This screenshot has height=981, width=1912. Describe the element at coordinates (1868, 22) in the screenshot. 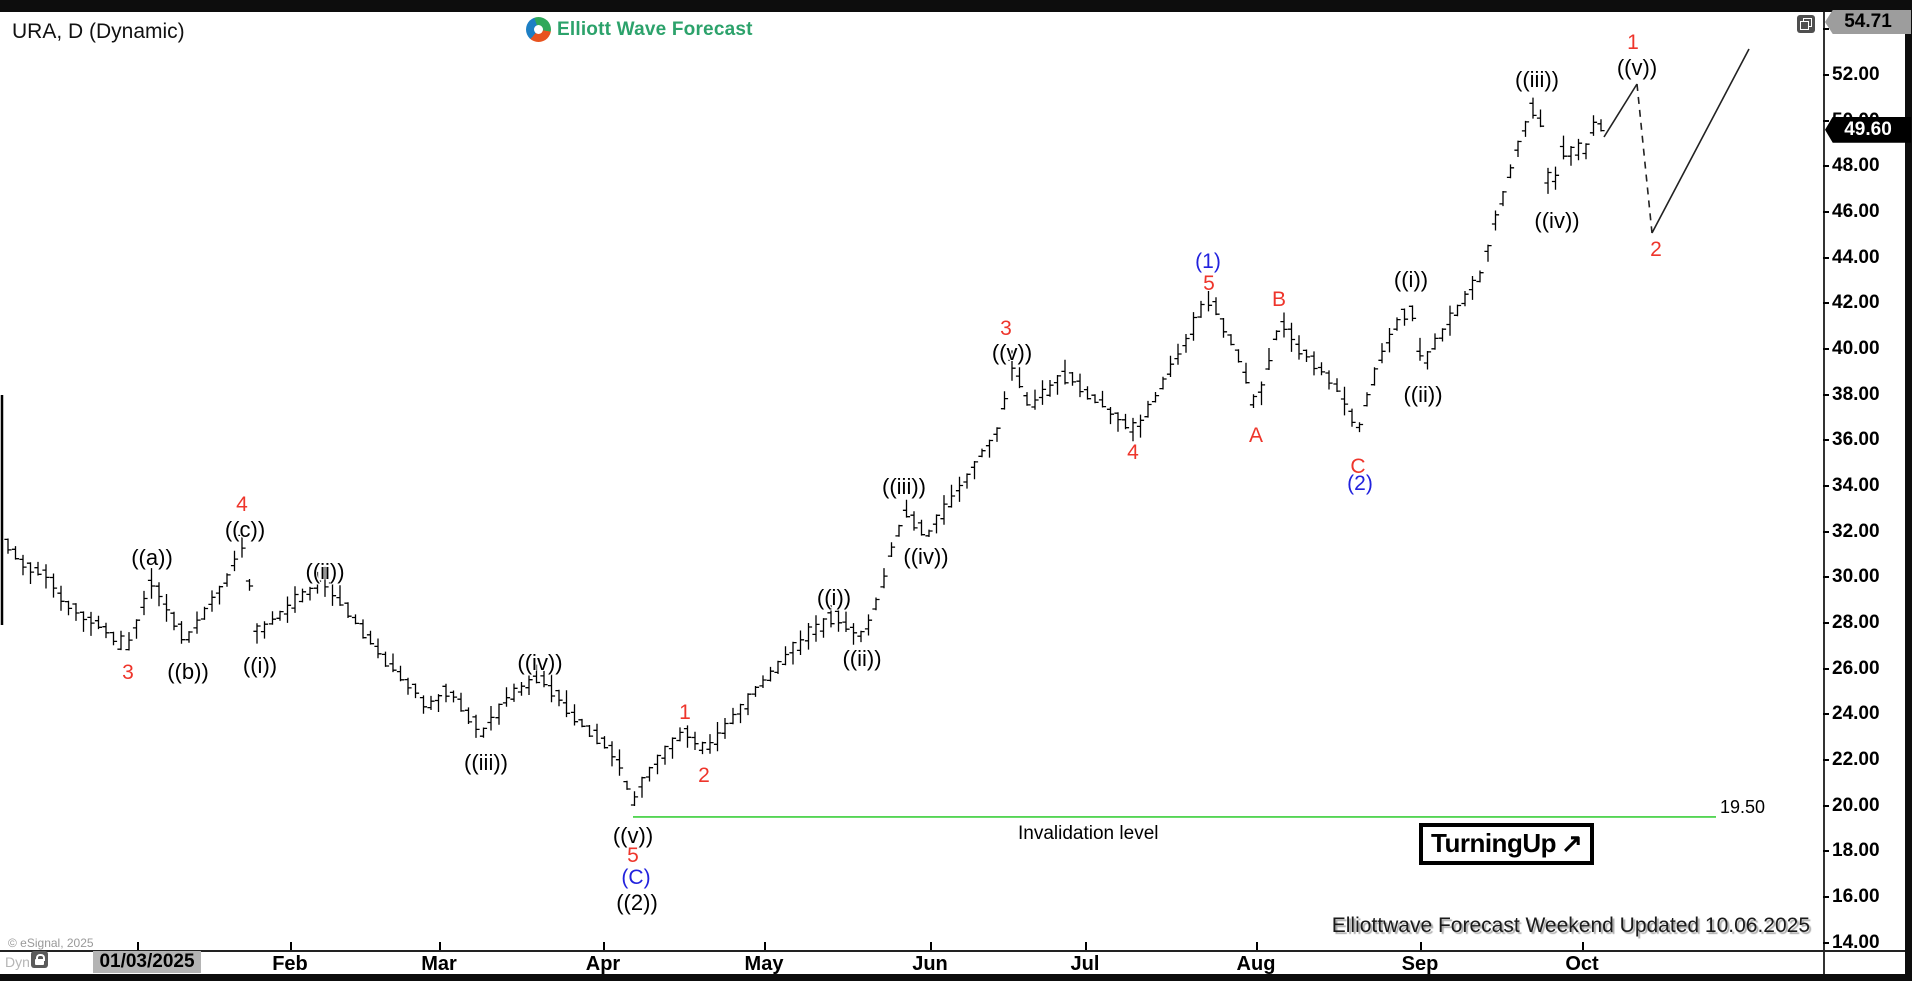

I see `session-high-marker: 54.71` at that location.